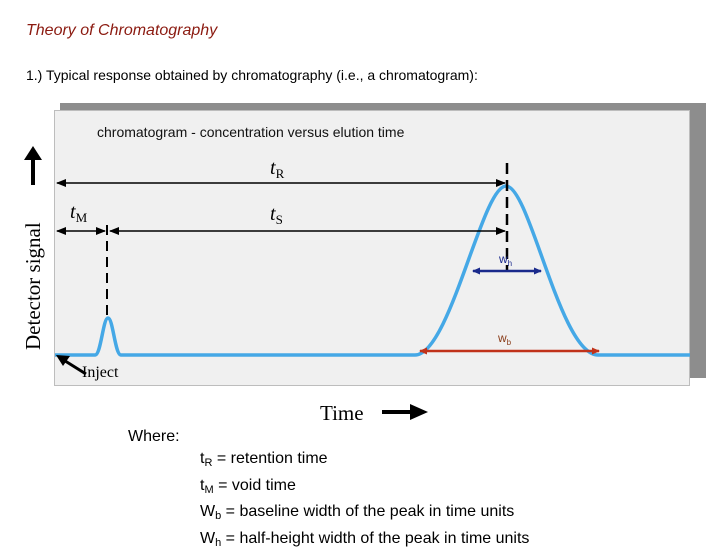 Image resolution: width=720 pixels, height=554 pixels. What do you see at coordinates (307, 217) in the screenshot?
I see `adjusted-retention-time-arrow: tS` at bounding box center [307, 217].